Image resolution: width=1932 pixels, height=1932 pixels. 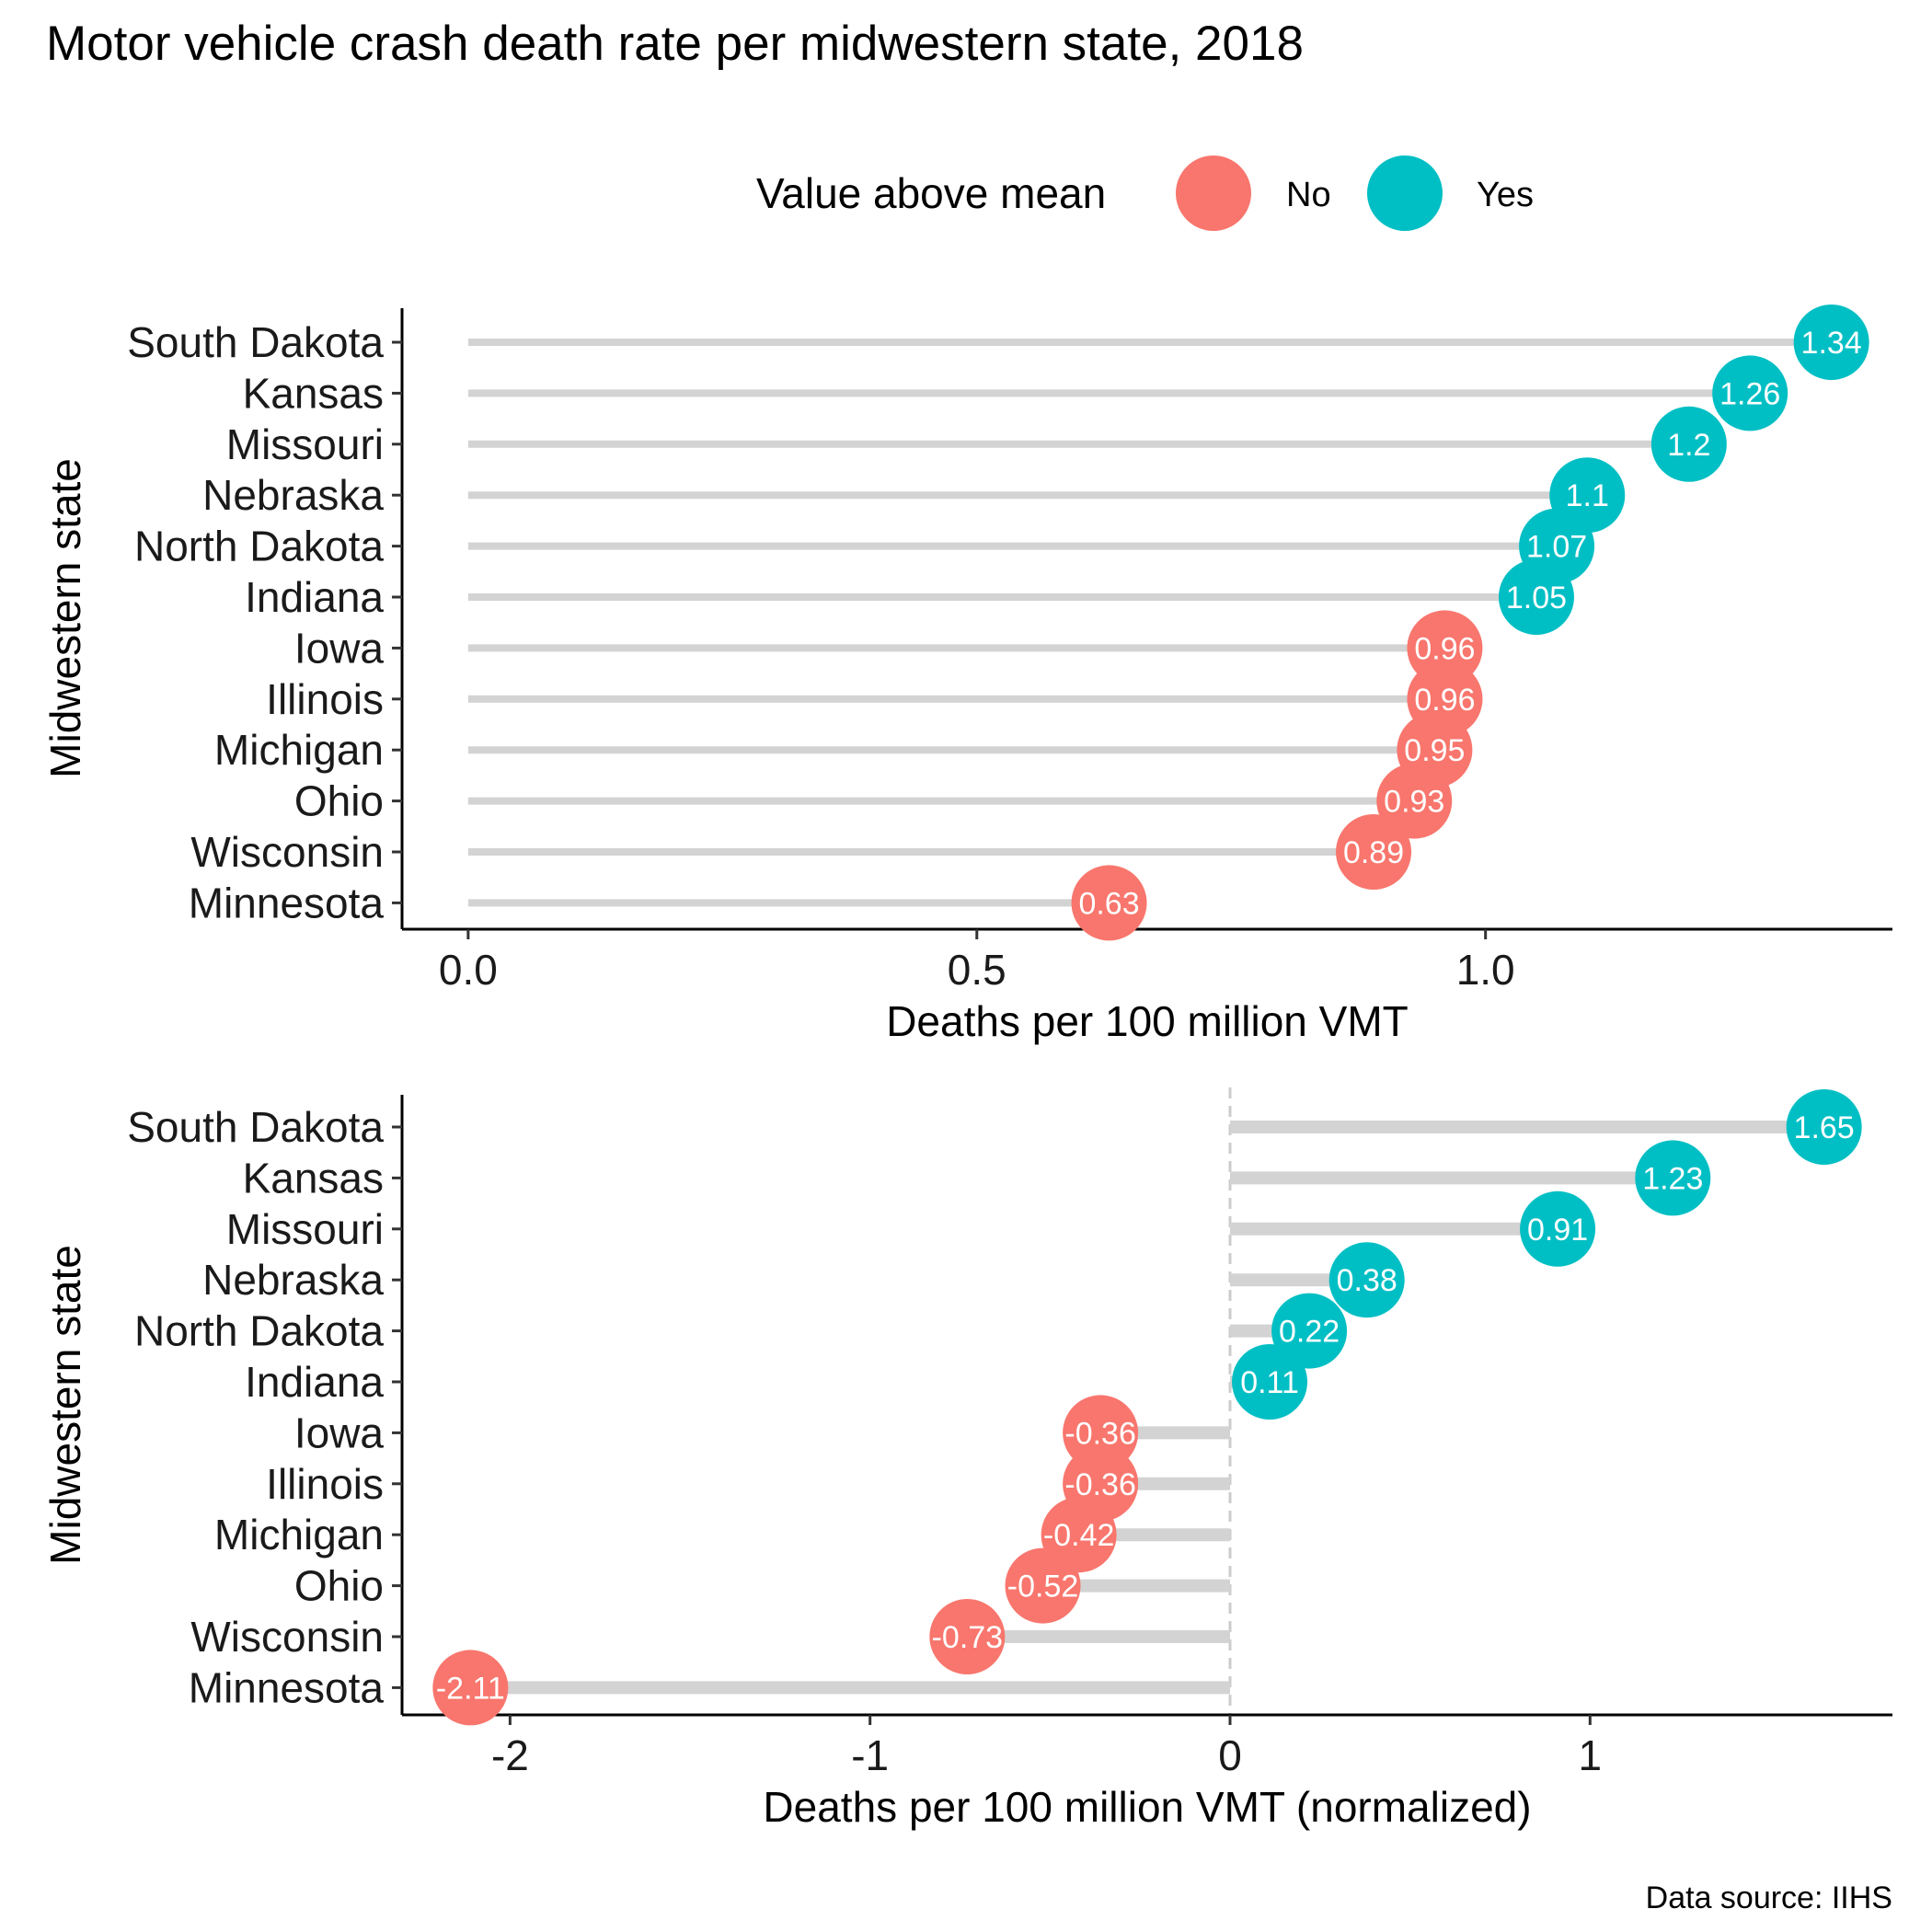 I want to click on data-label-nebraska: 0.38, so click(x=1367, y=1280).